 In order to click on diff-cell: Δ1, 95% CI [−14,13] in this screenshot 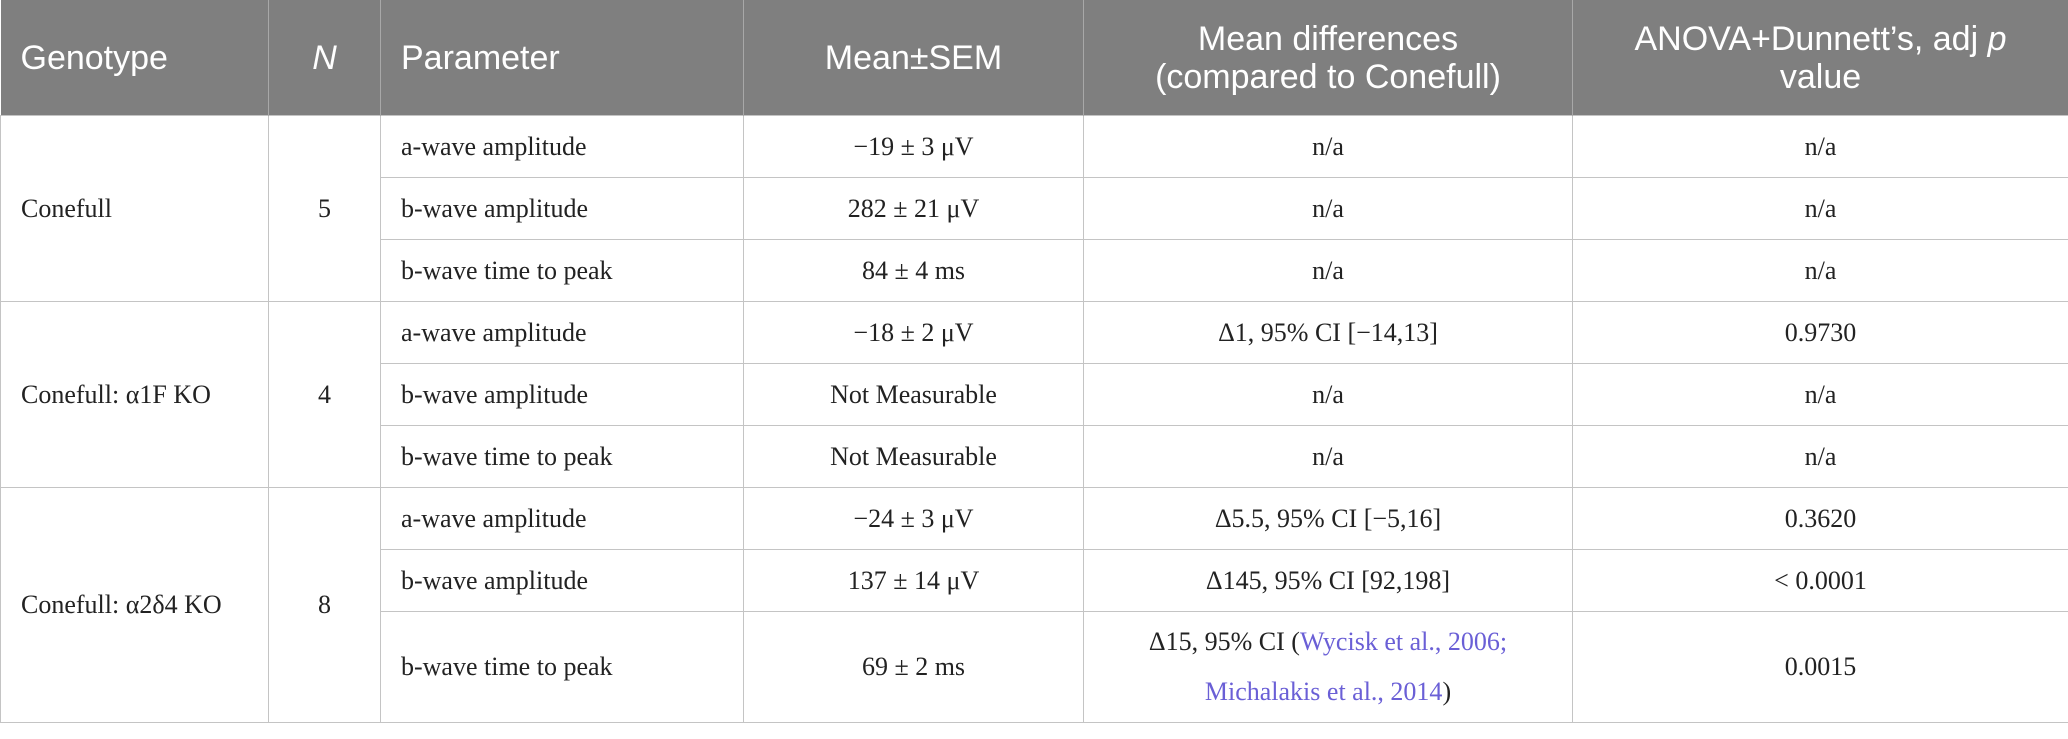, I will do `click(1328, 332)`.